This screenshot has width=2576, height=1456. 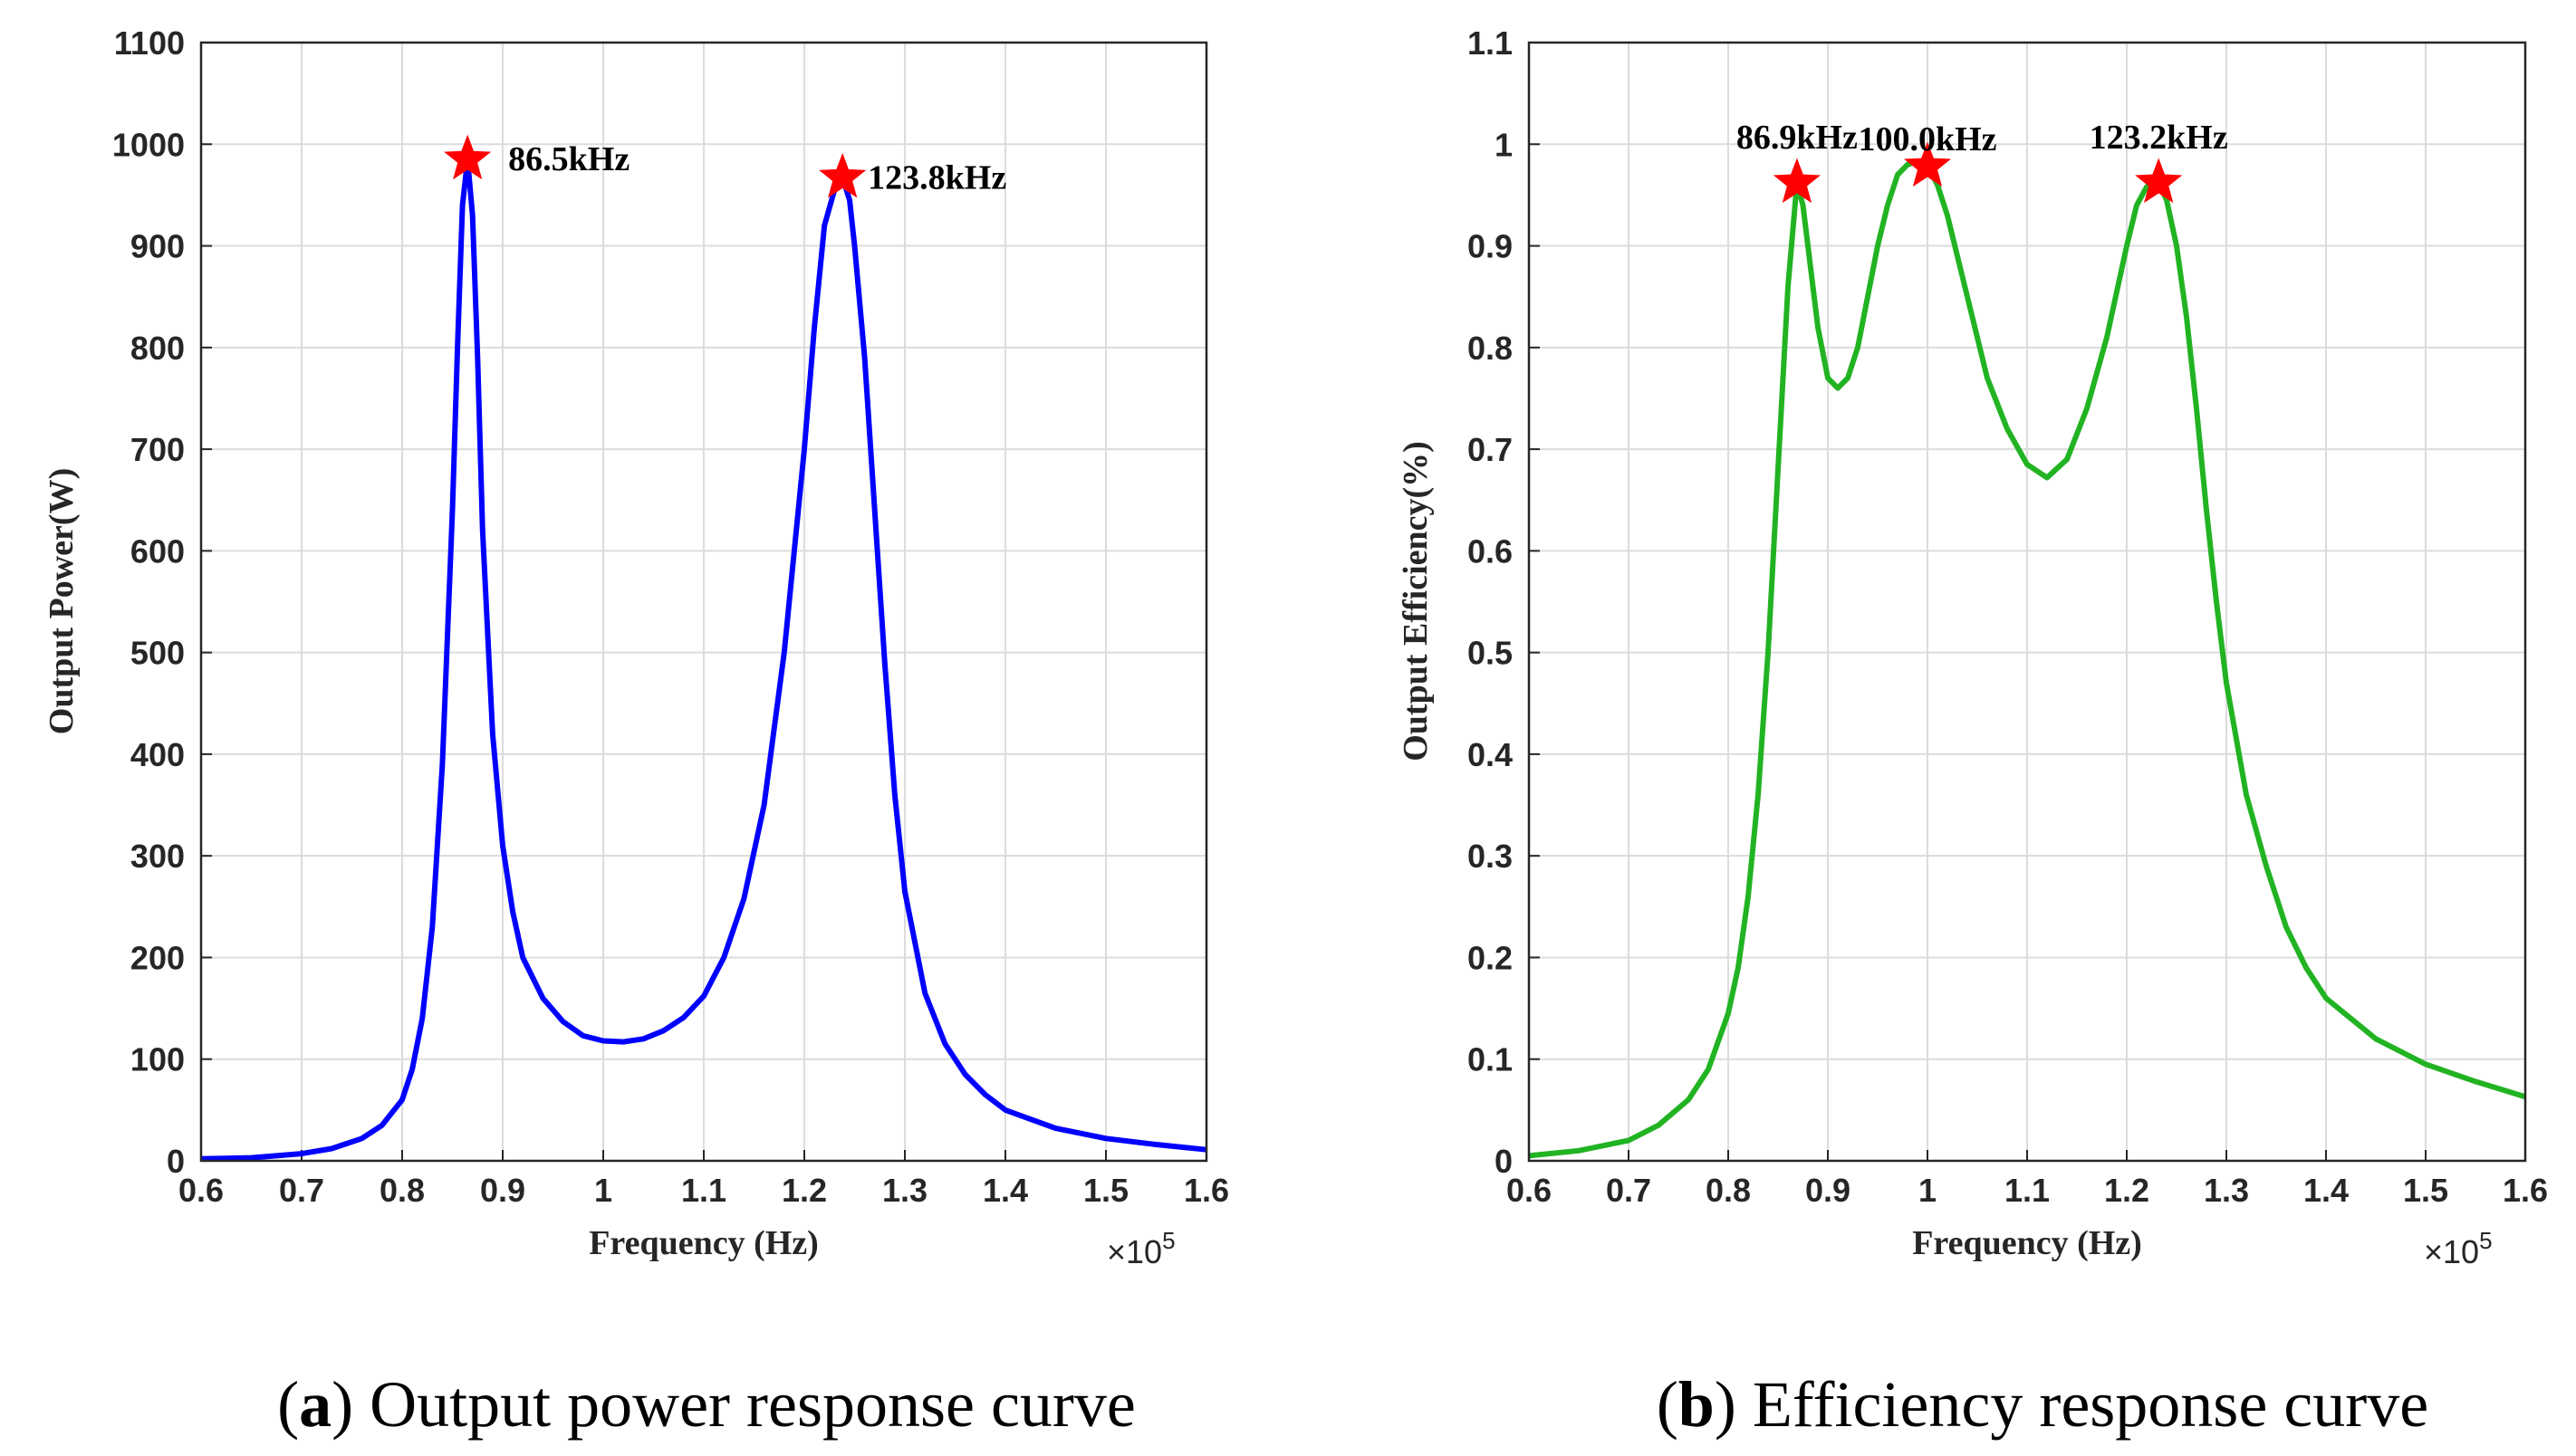 I want to click on peak-label: 100.0kHz, so click(x=1927, y=139).